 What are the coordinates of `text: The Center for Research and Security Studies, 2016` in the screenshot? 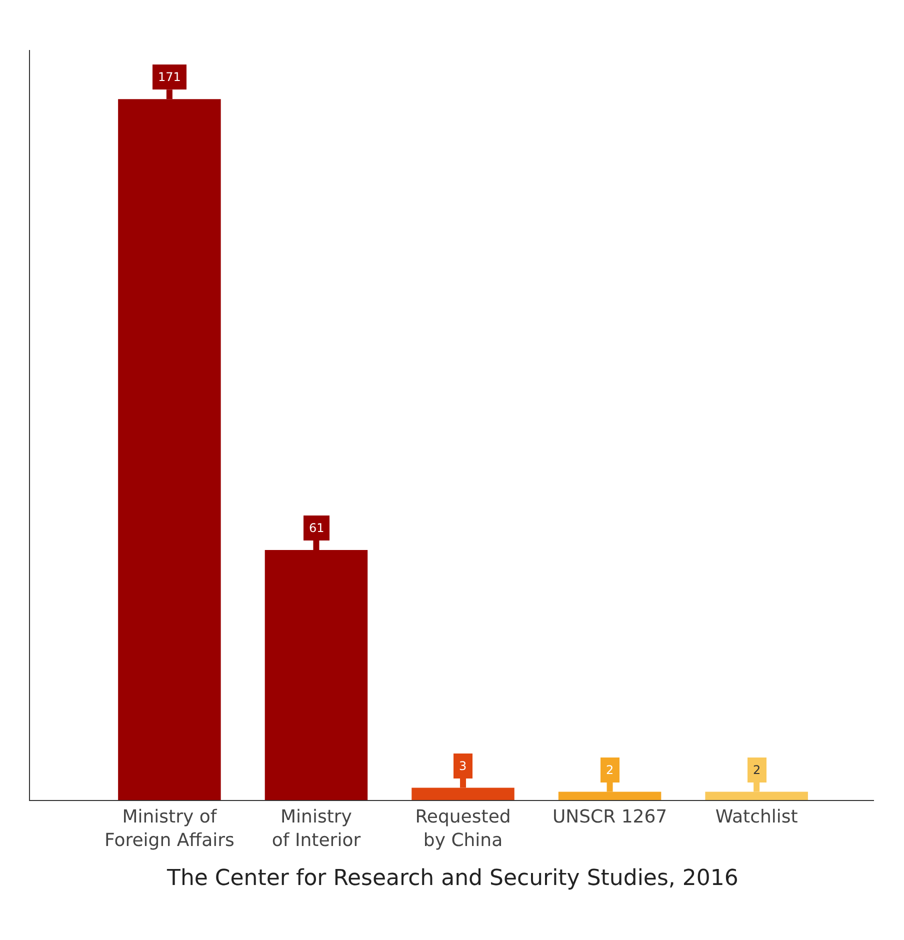 It's located at (452, 878).